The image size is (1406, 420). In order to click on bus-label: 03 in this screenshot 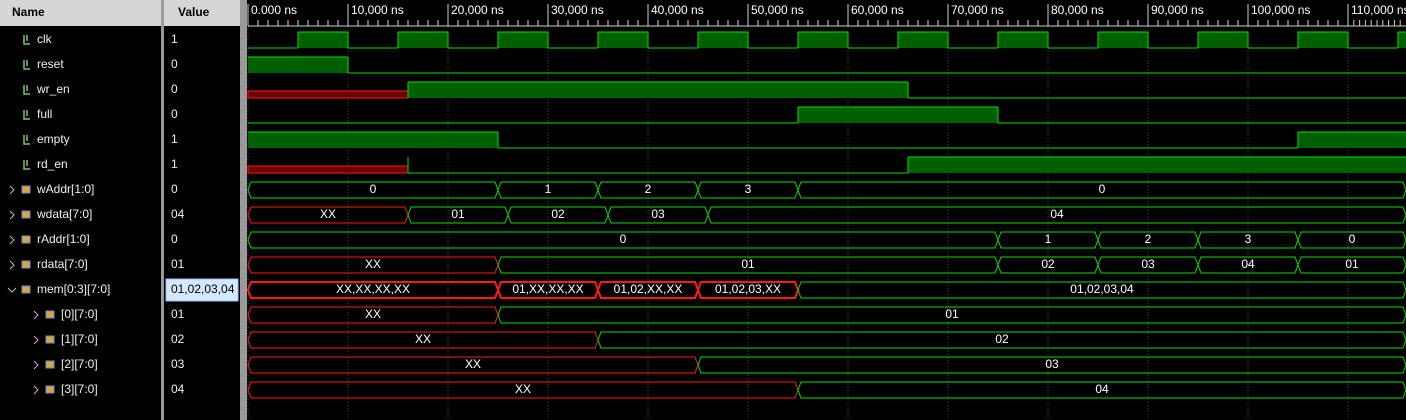, I will do `click(658, 214)`.